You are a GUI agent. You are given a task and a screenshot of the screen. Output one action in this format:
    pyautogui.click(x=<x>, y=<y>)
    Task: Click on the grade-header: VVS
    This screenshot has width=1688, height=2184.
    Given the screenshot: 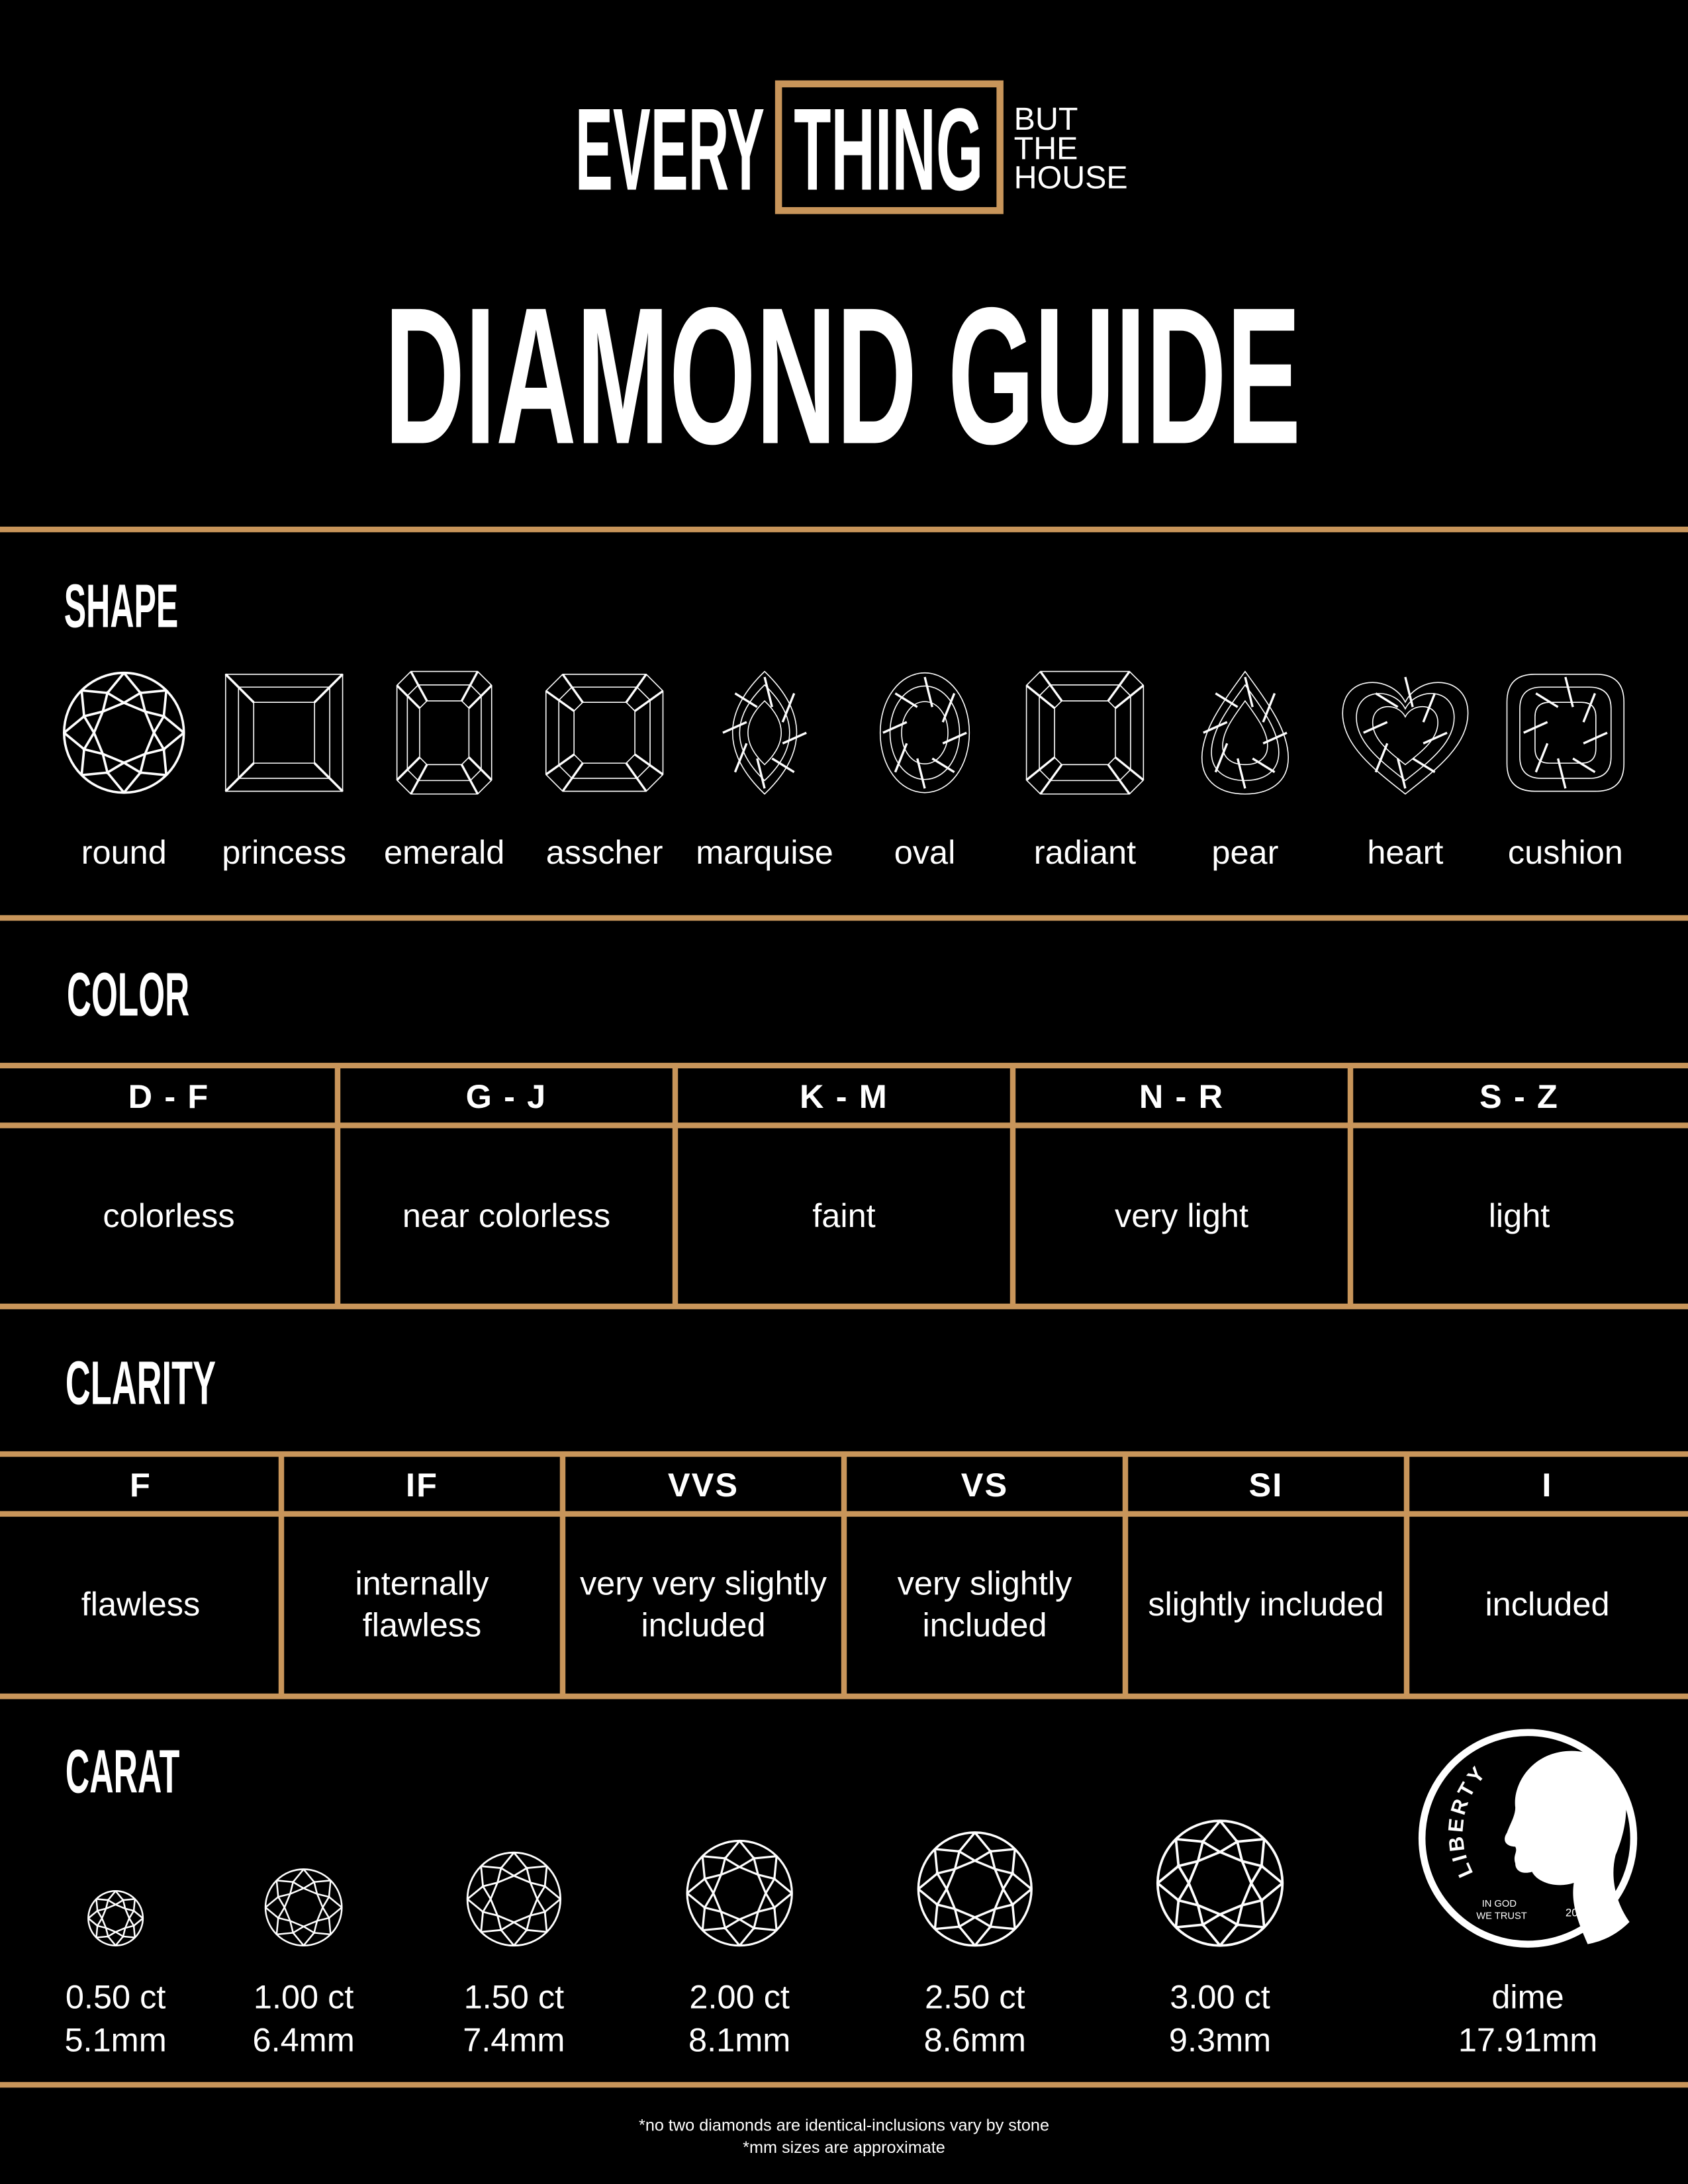 What is the action you would take?
    pyautogui.click(x=703, y=1485)
    